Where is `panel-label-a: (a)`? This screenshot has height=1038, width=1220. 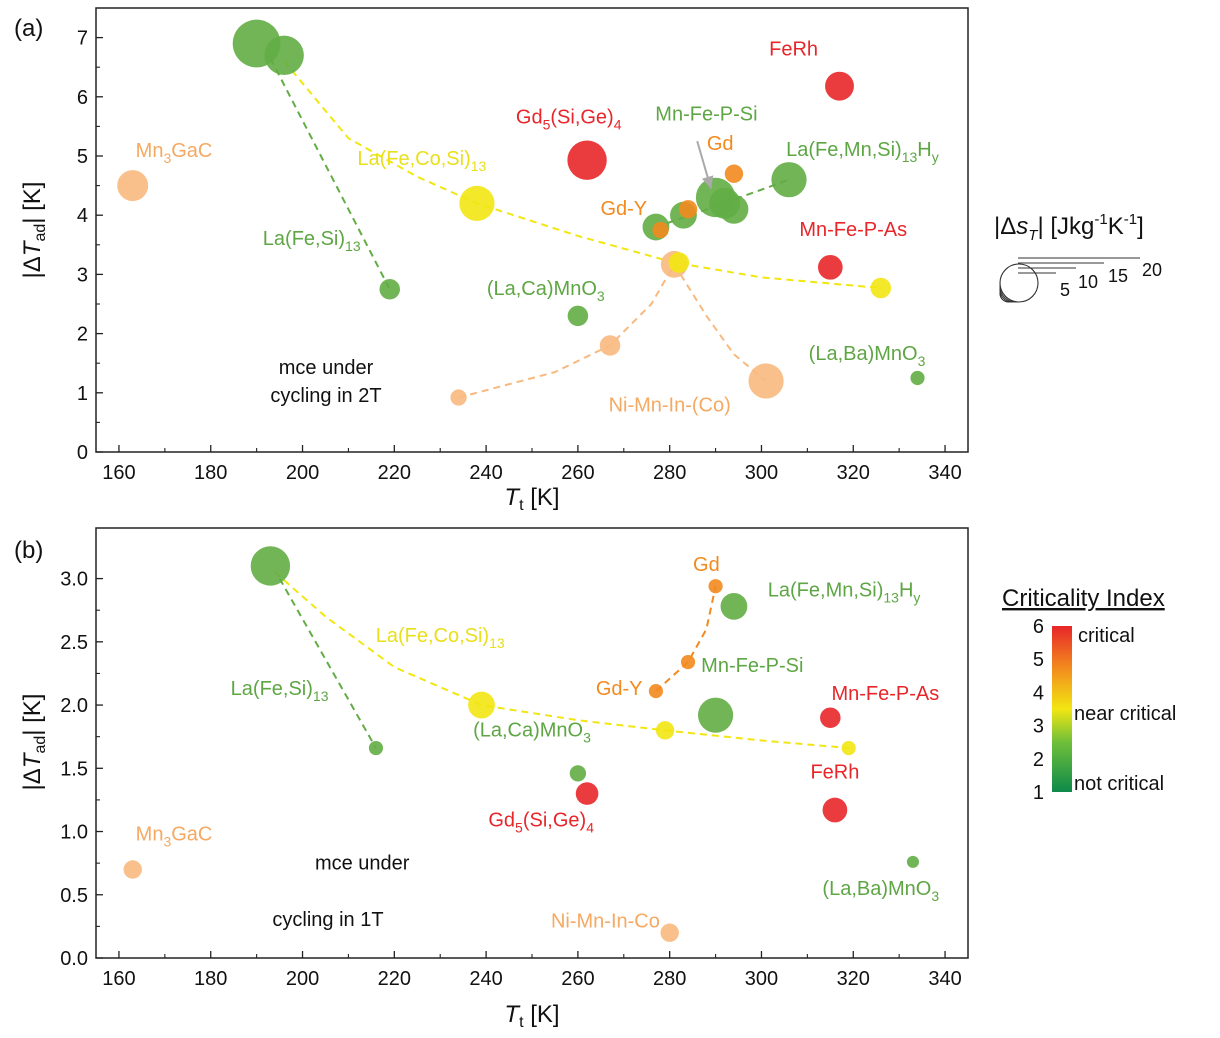 panel-label-a: (a) is located at coordinates (28, 28).